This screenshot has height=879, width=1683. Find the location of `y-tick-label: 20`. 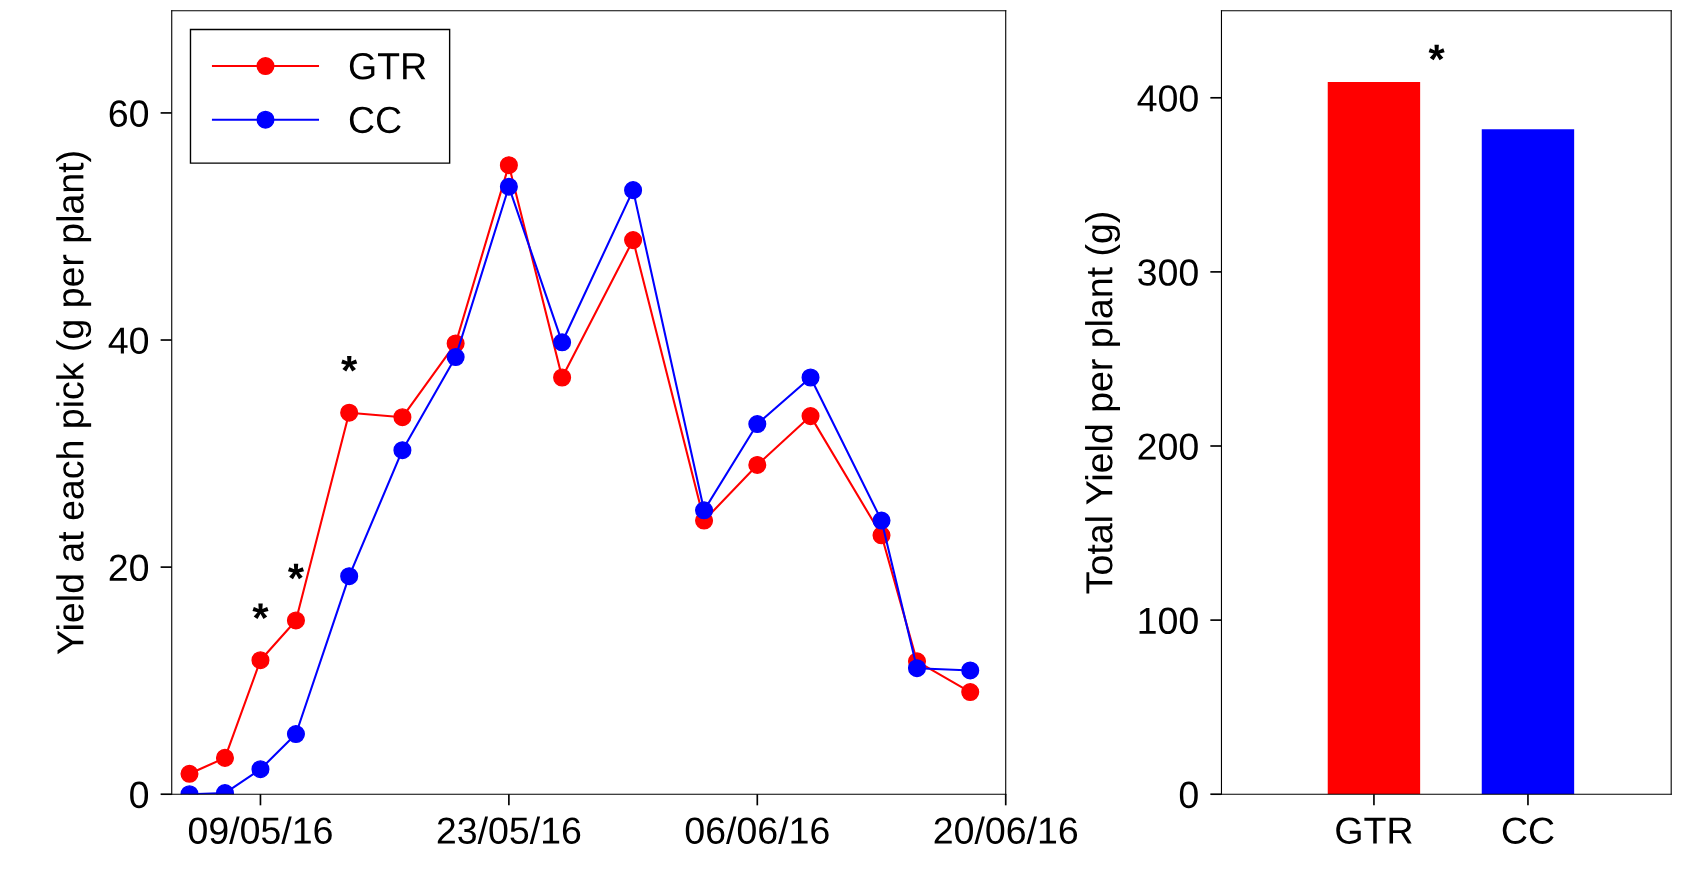

y-tick-label: 20 is located at coordinates (129, 568).